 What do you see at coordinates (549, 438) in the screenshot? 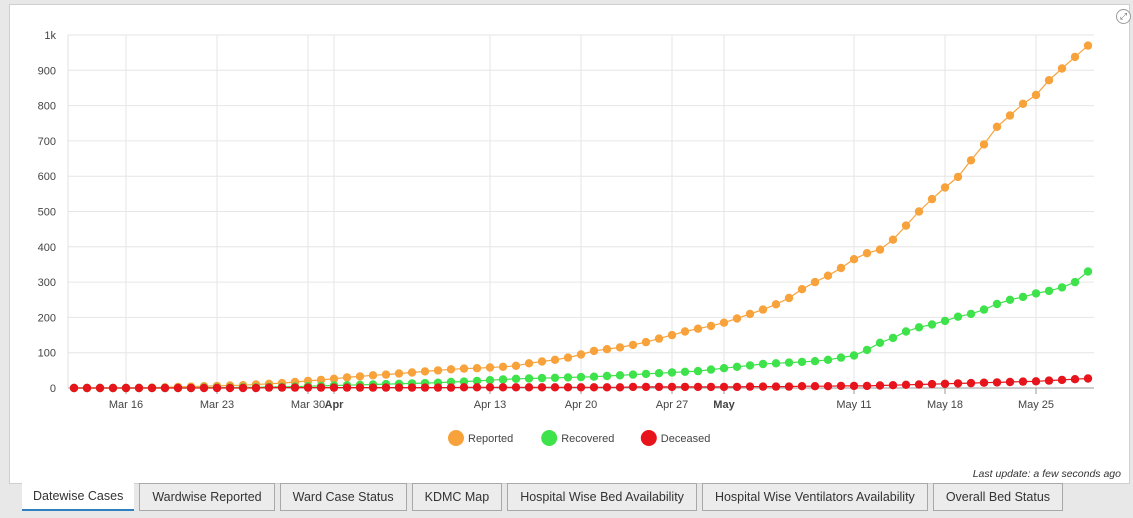
I see `legend-marker-recovered` at bounding box center [549, 438].